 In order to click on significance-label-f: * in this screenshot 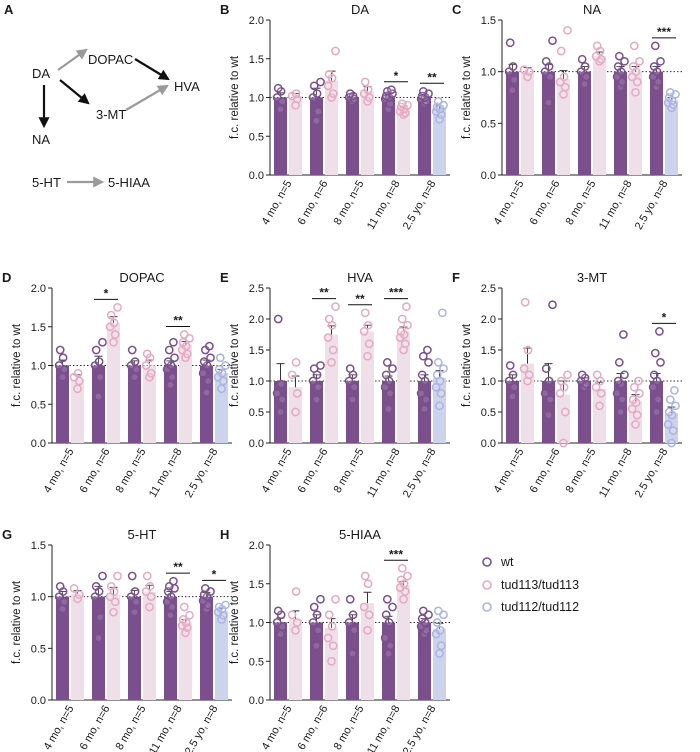, I will do `click(664, 317)`.